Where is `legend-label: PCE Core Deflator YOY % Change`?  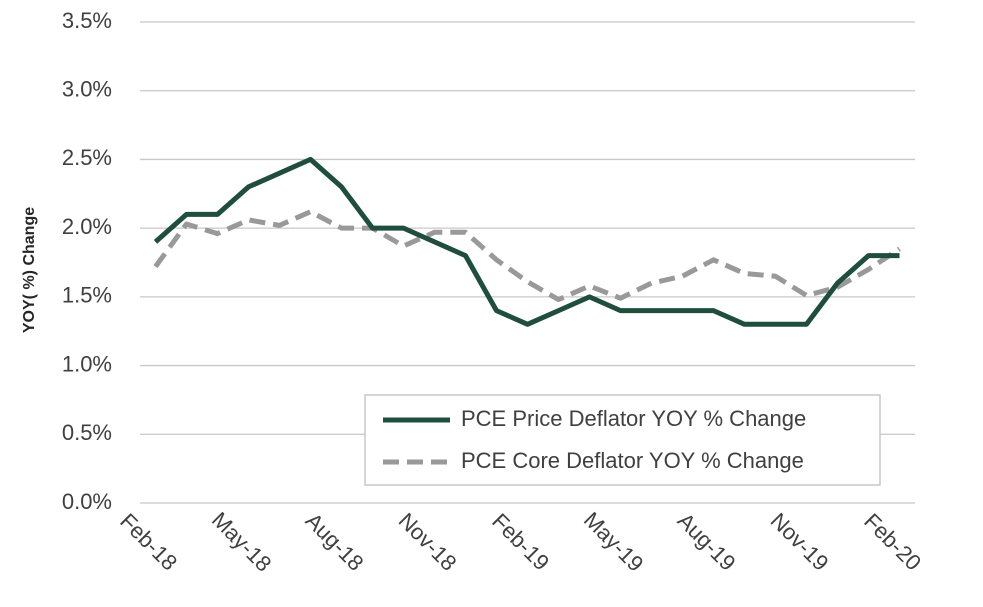 legend-label: PCE Core Deflator YOY % Change is located at coordinates (632, 460).